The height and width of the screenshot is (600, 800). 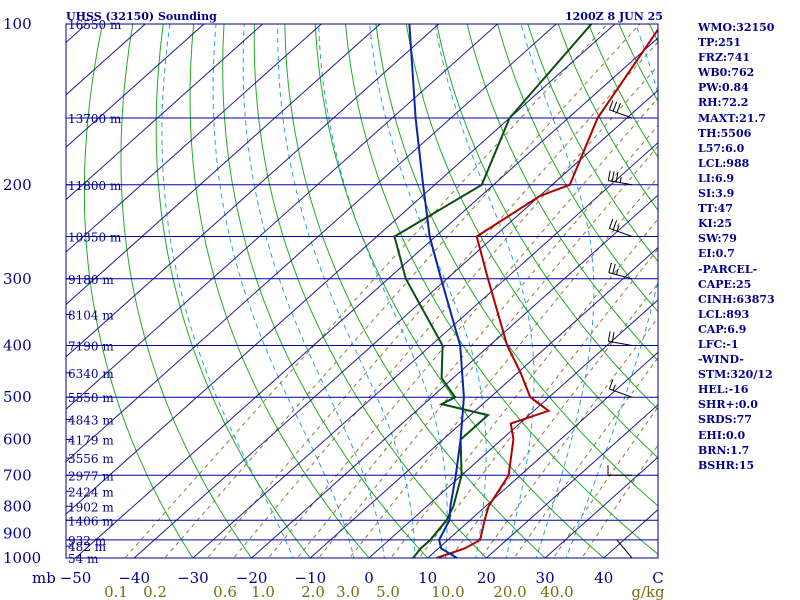 I want to click on wind-barbs, so click(x=620, y=279).